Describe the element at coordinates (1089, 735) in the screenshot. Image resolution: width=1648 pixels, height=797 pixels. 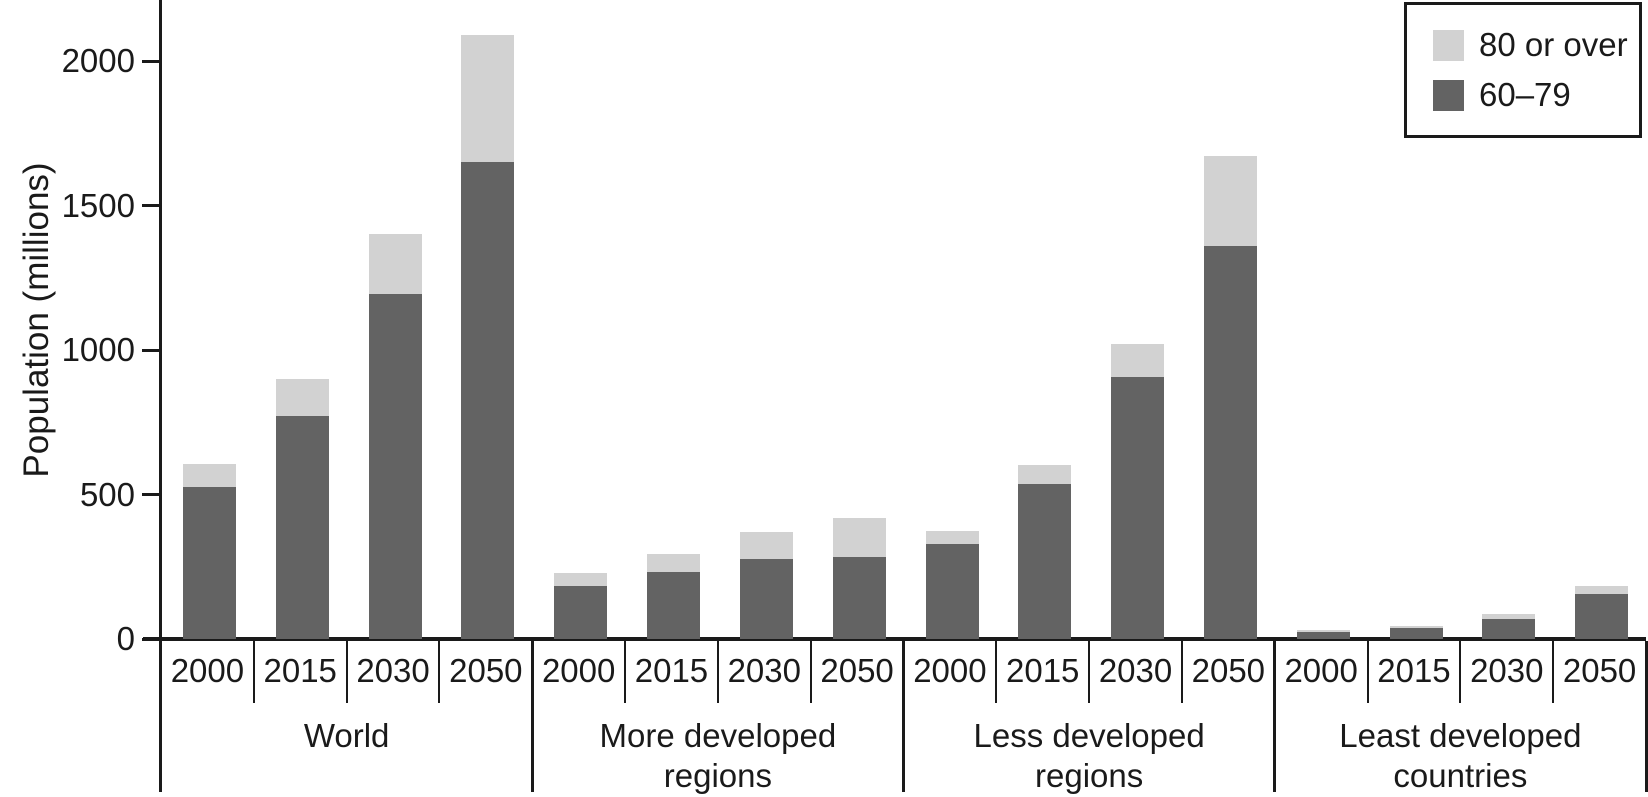
I see `group-label: Less developed` at that location.